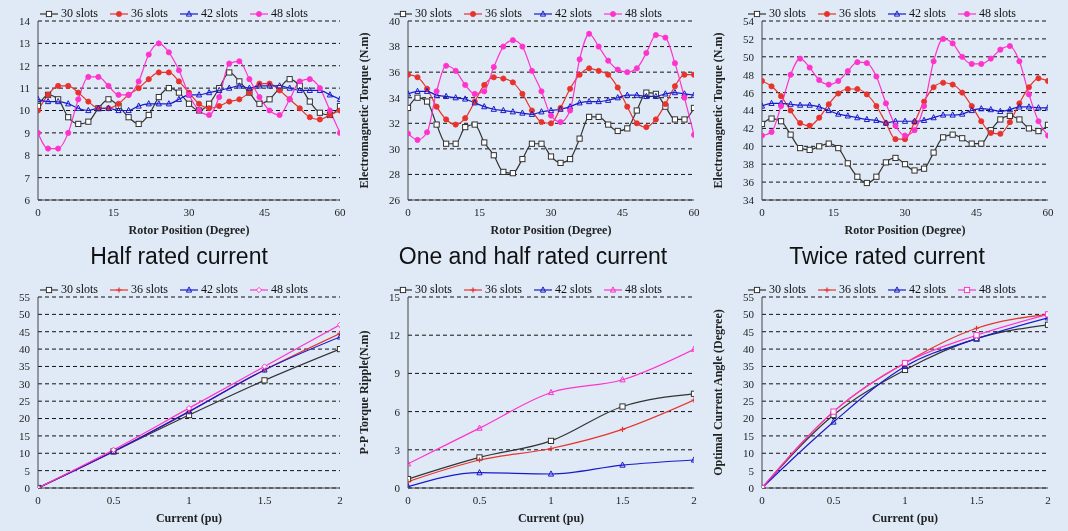 The height and width of the screenshot is (531, 1068). Describe the element at coordinates (27, 155) in the screenshot. I see `y-tick-label: 8` at that location.